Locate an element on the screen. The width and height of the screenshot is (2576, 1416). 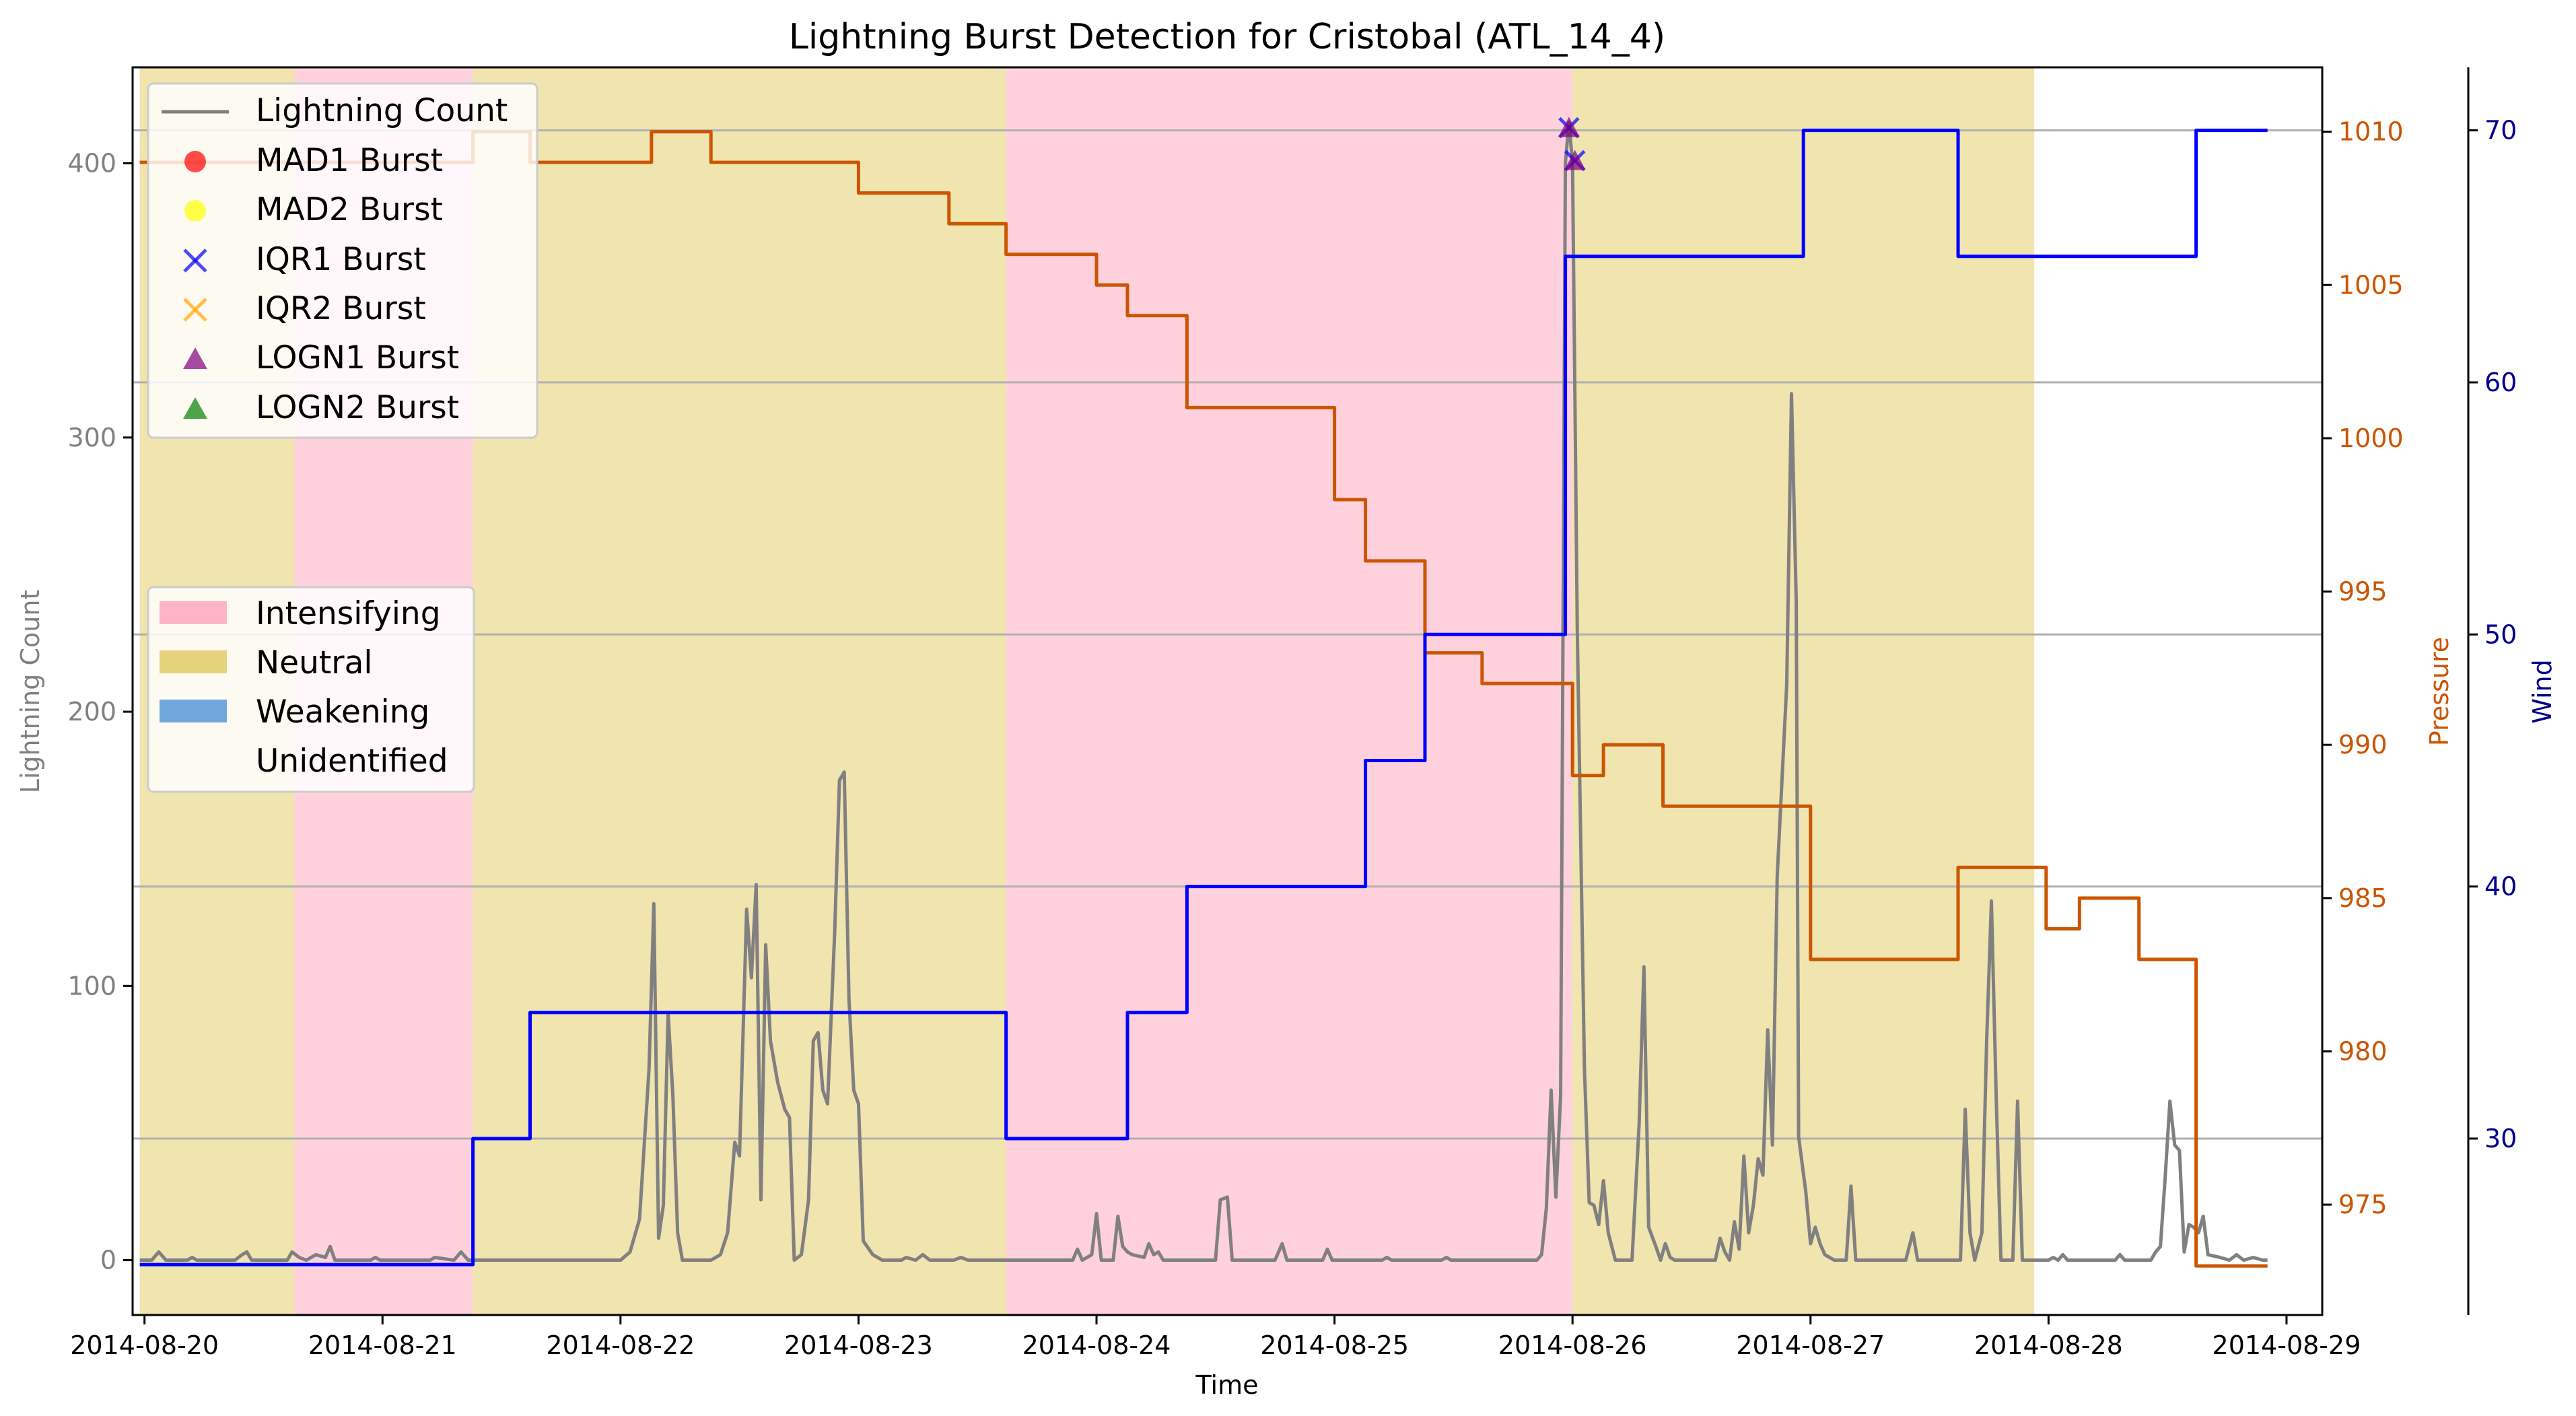
y-wind-tick-label: 40 is located at coordinates (2500, 887).